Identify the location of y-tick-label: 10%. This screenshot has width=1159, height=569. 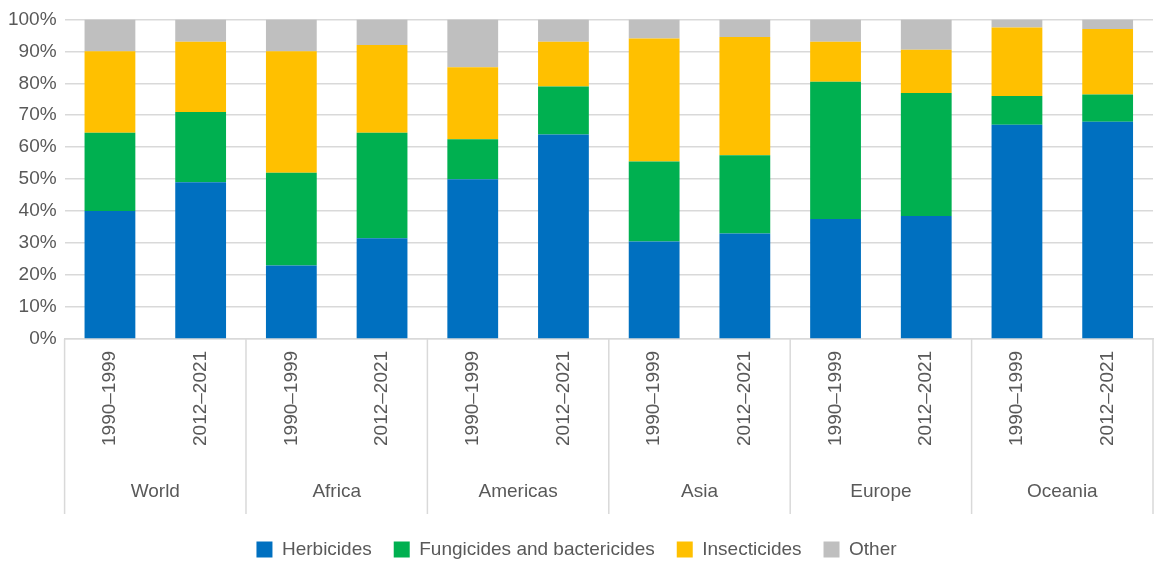
(37, 306).